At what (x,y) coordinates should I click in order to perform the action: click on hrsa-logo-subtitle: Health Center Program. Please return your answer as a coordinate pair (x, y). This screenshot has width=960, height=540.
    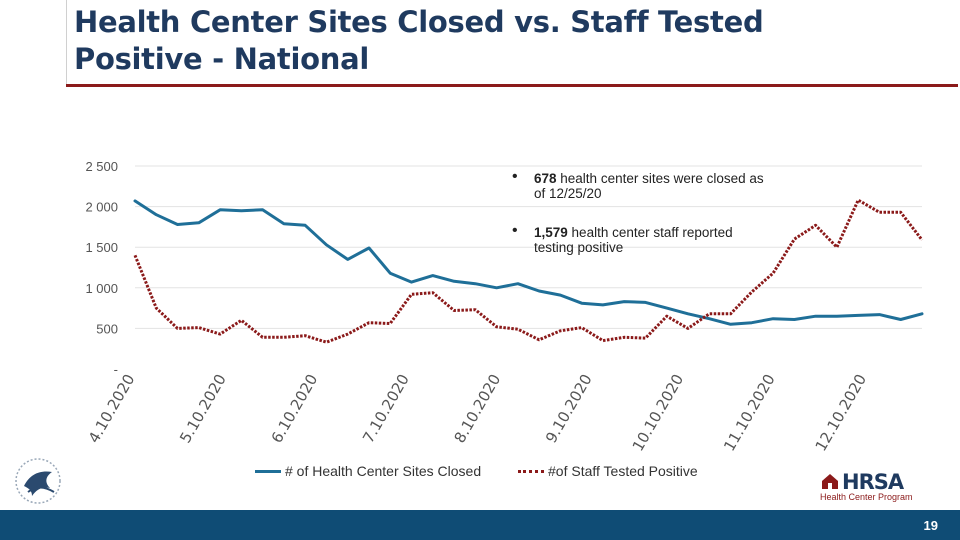
    Looking at the image, I should click on (866, 497).